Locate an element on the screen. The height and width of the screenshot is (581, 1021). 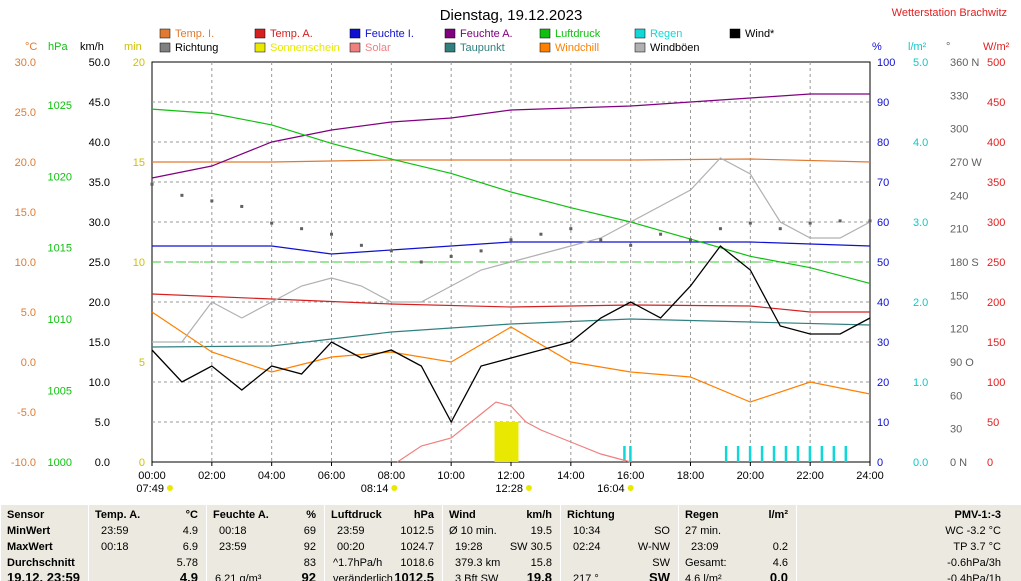
tick-min: 15 is located at coordinates (139, 163).